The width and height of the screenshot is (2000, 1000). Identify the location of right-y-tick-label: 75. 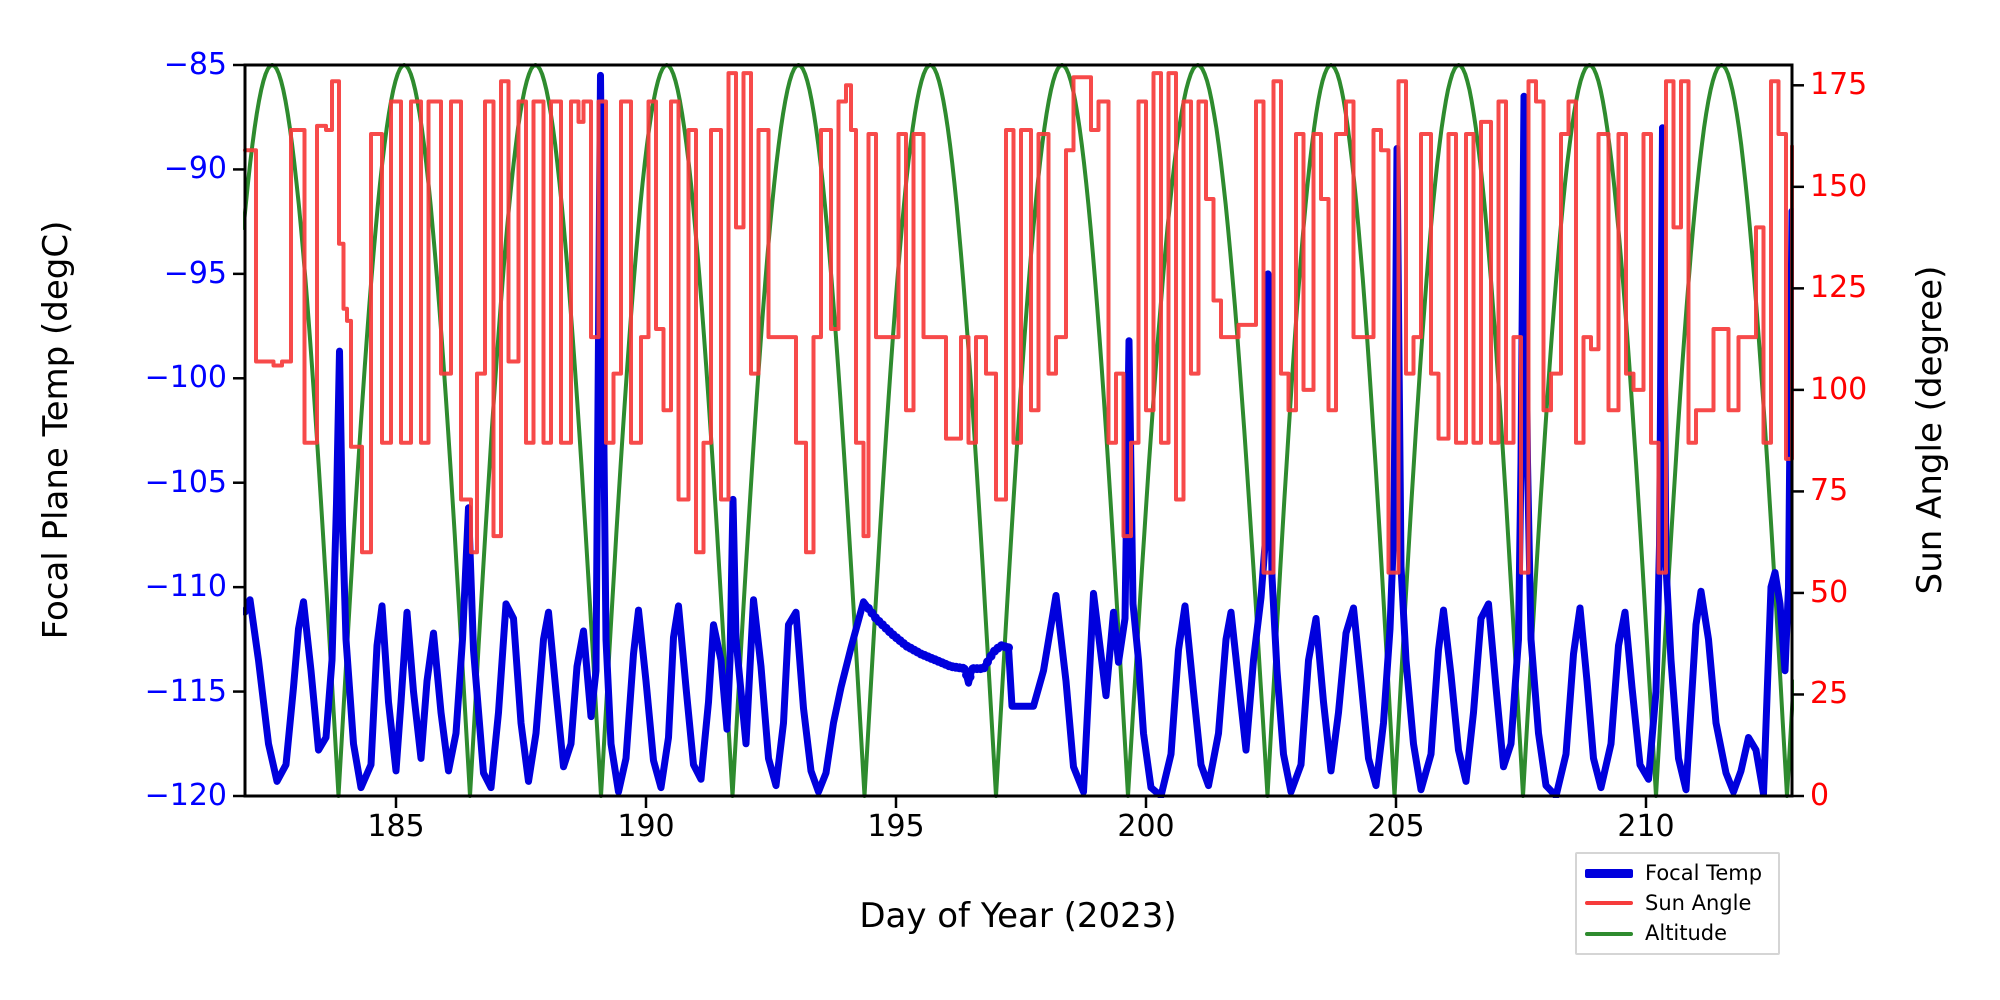
(1829, 491).